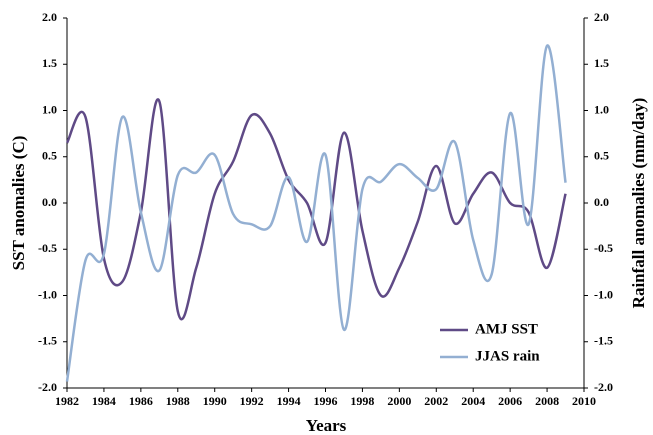  What do you see at coordinates (601, 202) in the screenshot?
I see `y2-tick-label: 0.0` at bounding box center [601, 202].